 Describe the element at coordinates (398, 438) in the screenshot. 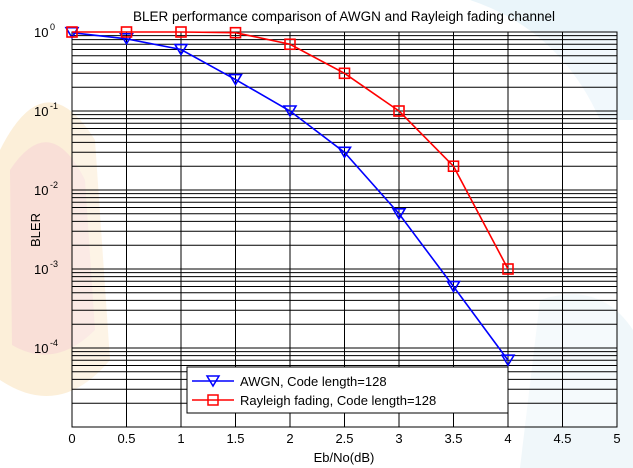

I see `x-tick-label: 3` at that location.